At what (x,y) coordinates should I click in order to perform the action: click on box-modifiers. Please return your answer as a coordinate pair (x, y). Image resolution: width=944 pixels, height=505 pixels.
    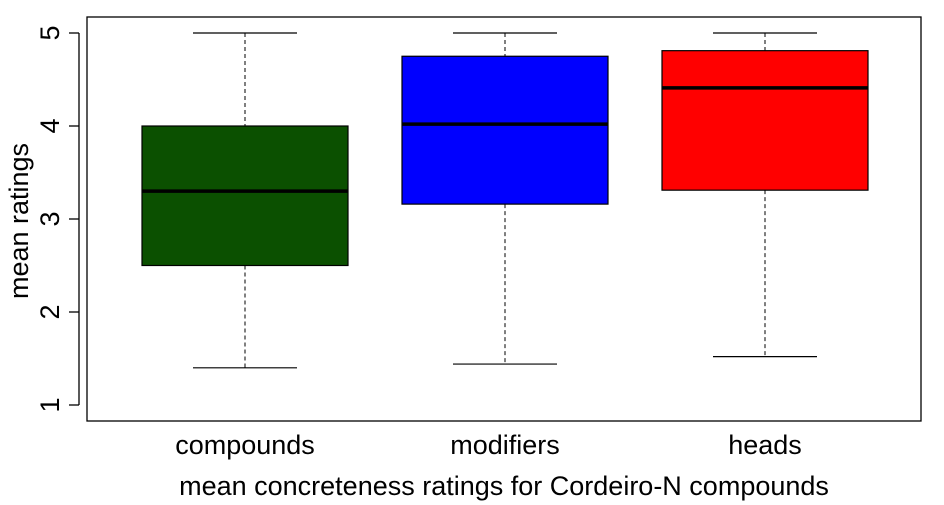
    Looking at the image, I should click on (505, 198).